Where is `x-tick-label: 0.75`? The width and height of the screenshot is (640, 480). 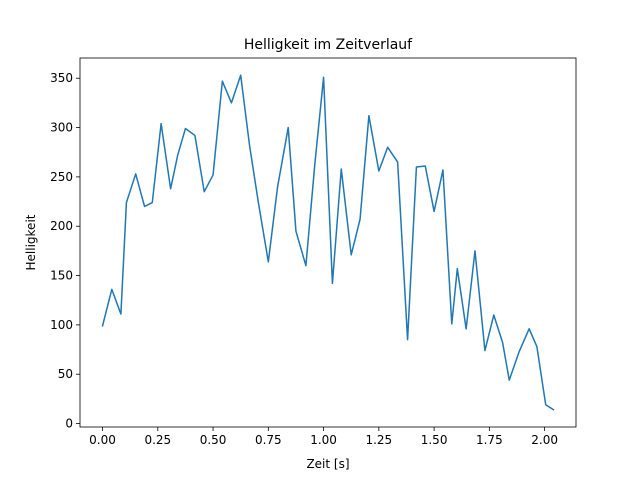
x-tick-label: 0.75 is located at coordinates (268, 440).